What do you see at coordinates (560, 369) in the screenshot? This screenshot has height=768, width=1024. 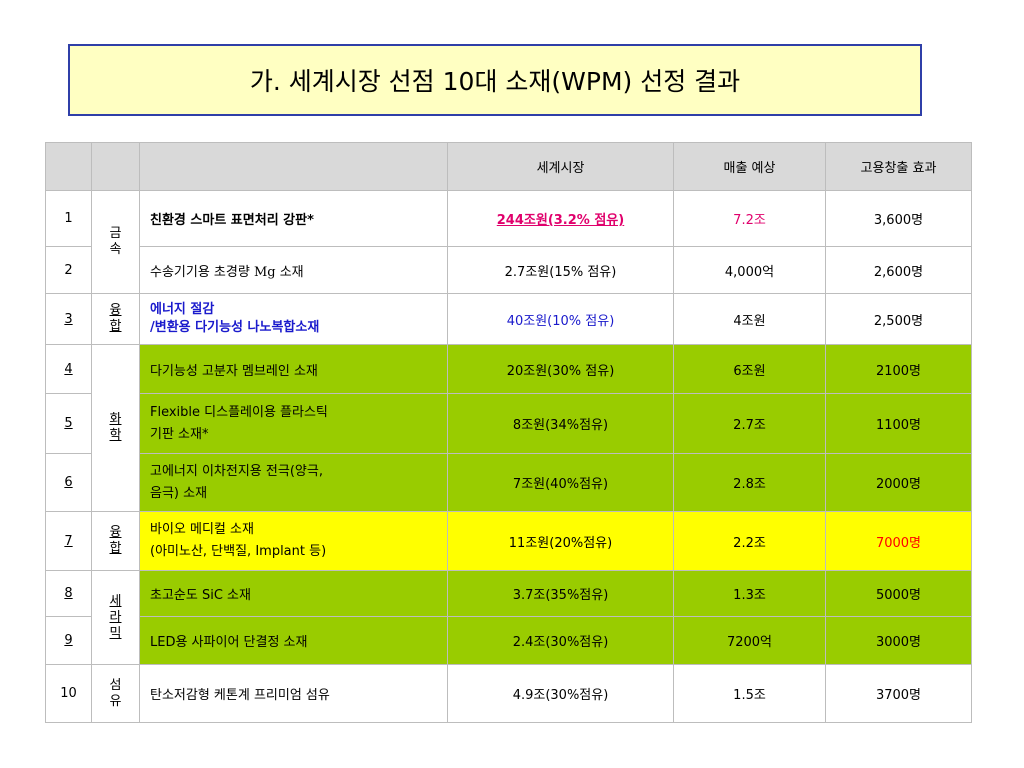 I see `world-market: 20조원(30% 점유)` at bounding box center [560, 369].